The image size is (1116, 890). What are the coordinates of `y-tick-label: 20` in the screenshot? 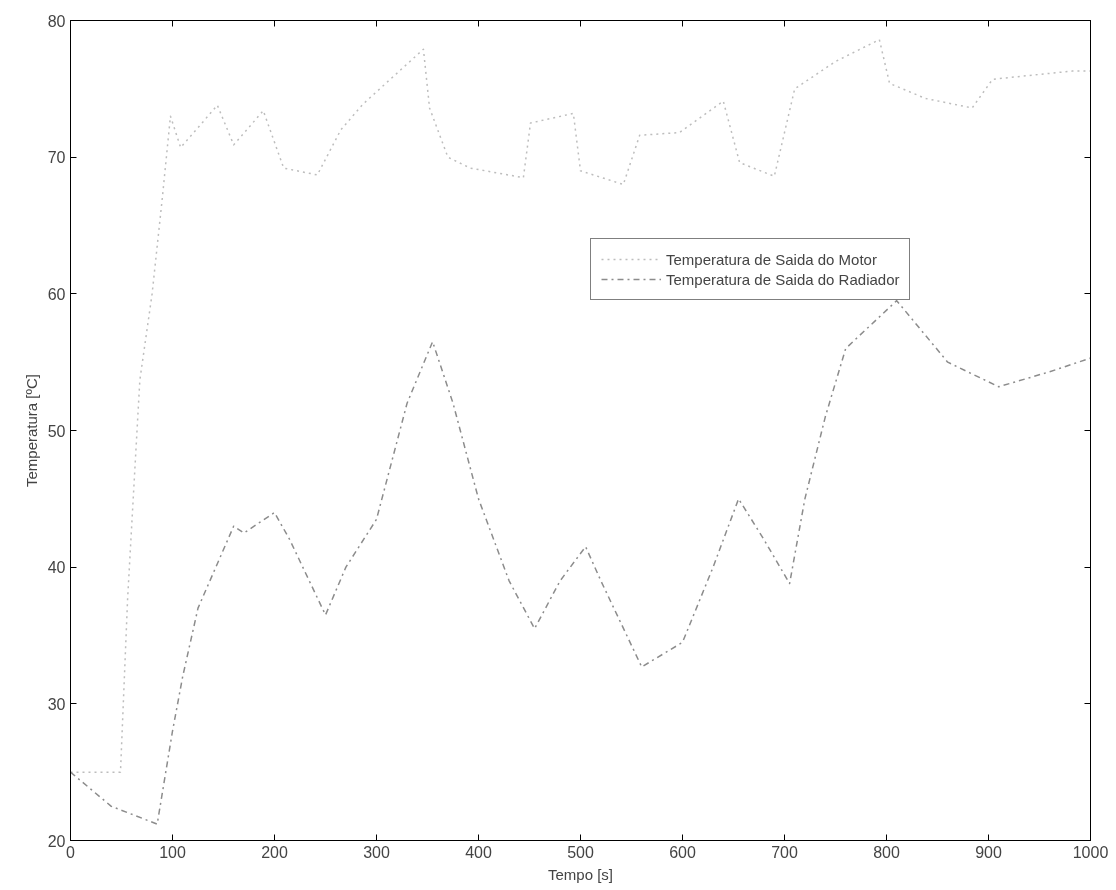 It's located at (56, 841).